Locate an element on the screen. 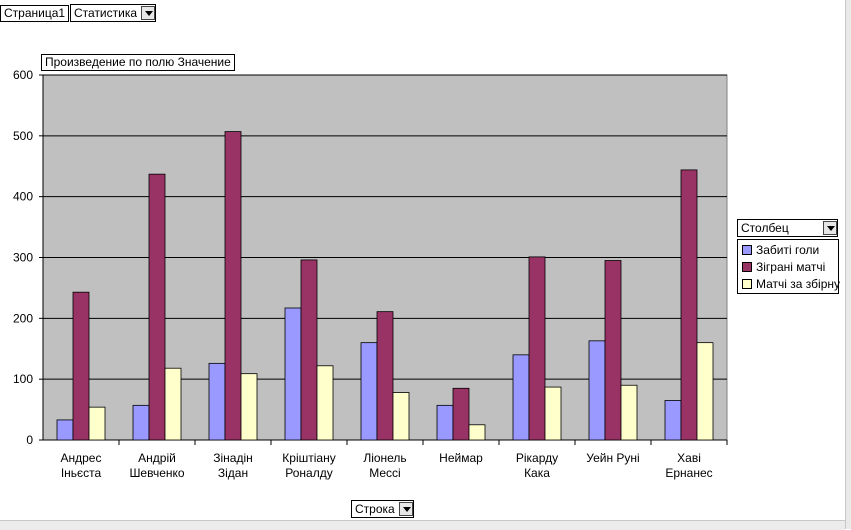  legend-item: Забиті голи is located at coordinates (780, 250).